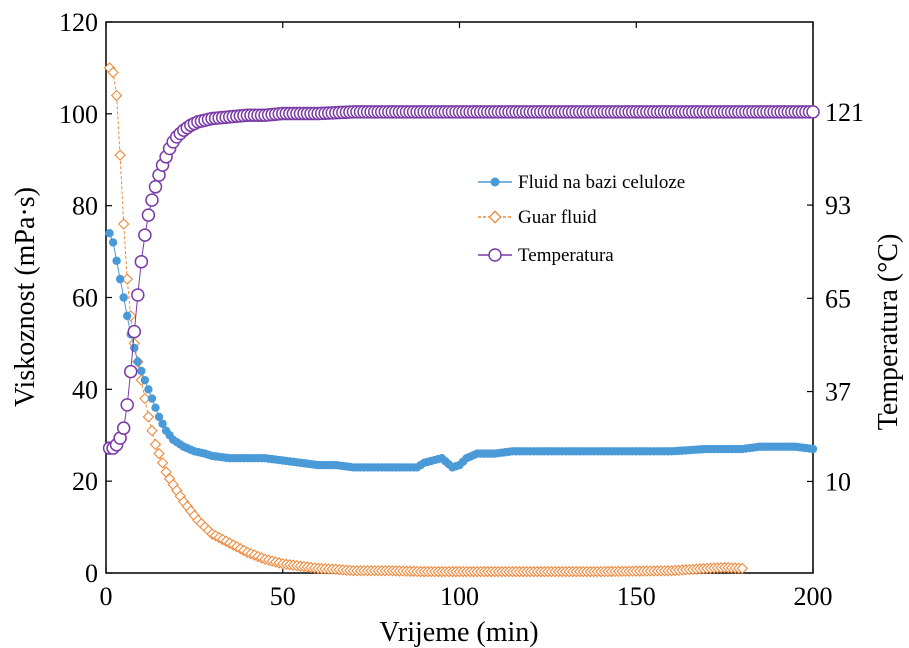 The height and width of the screenshot is (648, 909). Describe the element at coordinates (25, 297) in the screenshot. I see `y-axis-title: Viskoznost (mPa·s)` at that location.